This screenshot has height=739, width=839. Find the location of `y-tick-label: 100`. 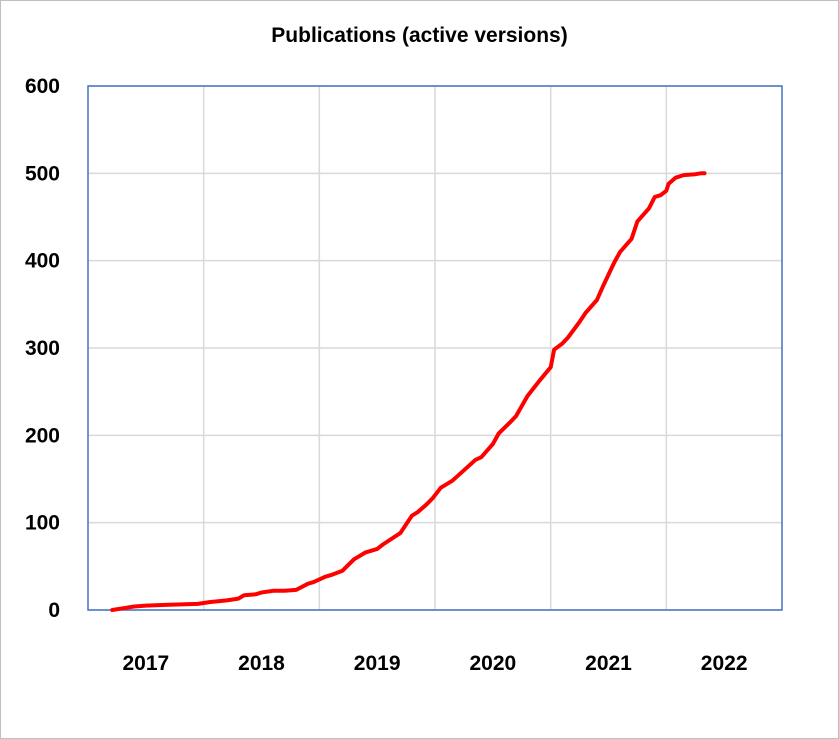

y-tick-label: 100 is located at coordinates (42, 523).